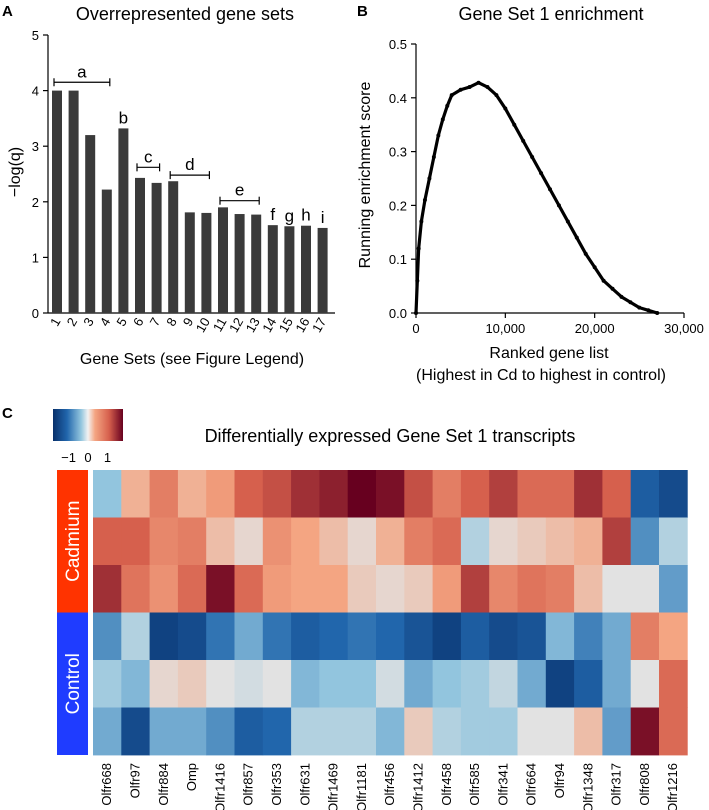 The image size is (709, 810). Describe the element at coordinates (415, 328) in the screenshot. I see `x-tick-label: 0` at that location.